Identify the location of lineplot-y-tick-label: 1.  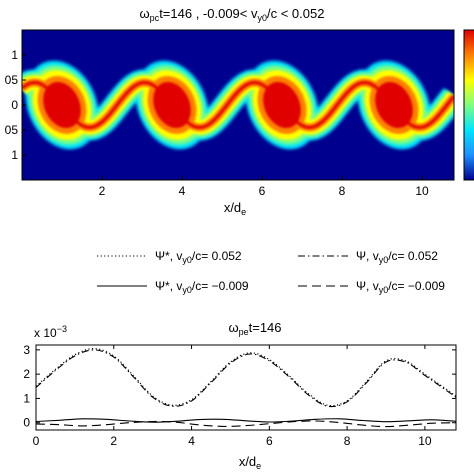
(26, 398).